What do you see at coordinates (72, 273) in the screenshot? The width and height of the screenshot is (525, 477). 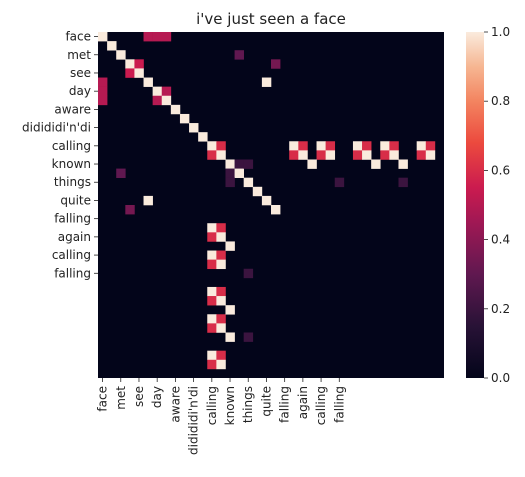 I see `y-tick-label: falling` at bounding box center [72, 273].